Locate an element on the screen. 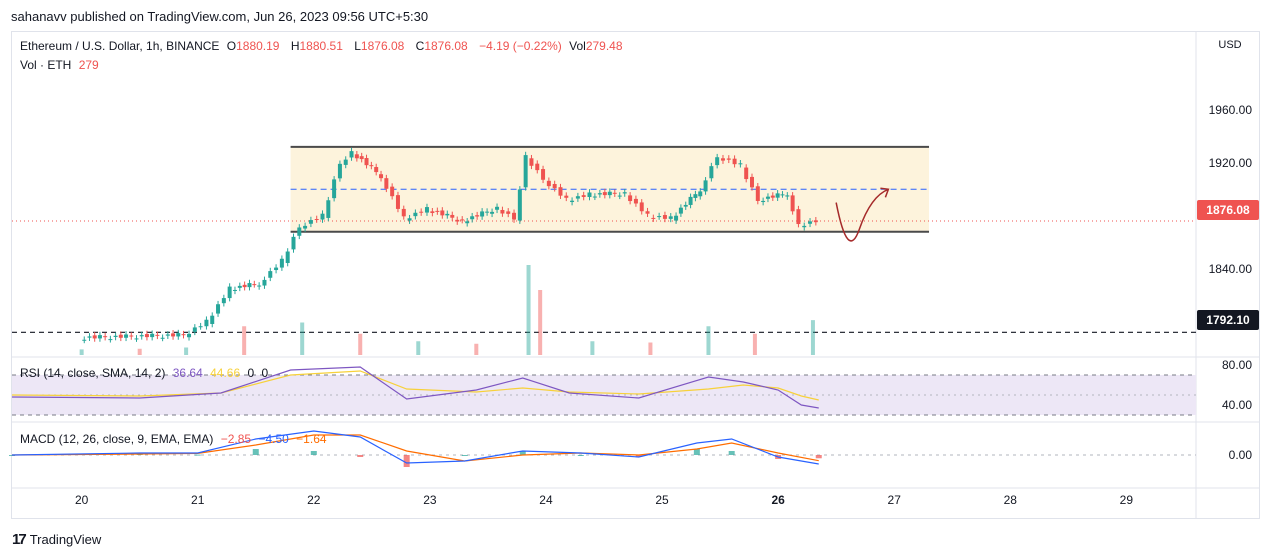 Image resolution: width=1273 pixels, height=558 pixels. rsi-value: 36.64 is located at coordinates (187, 373).